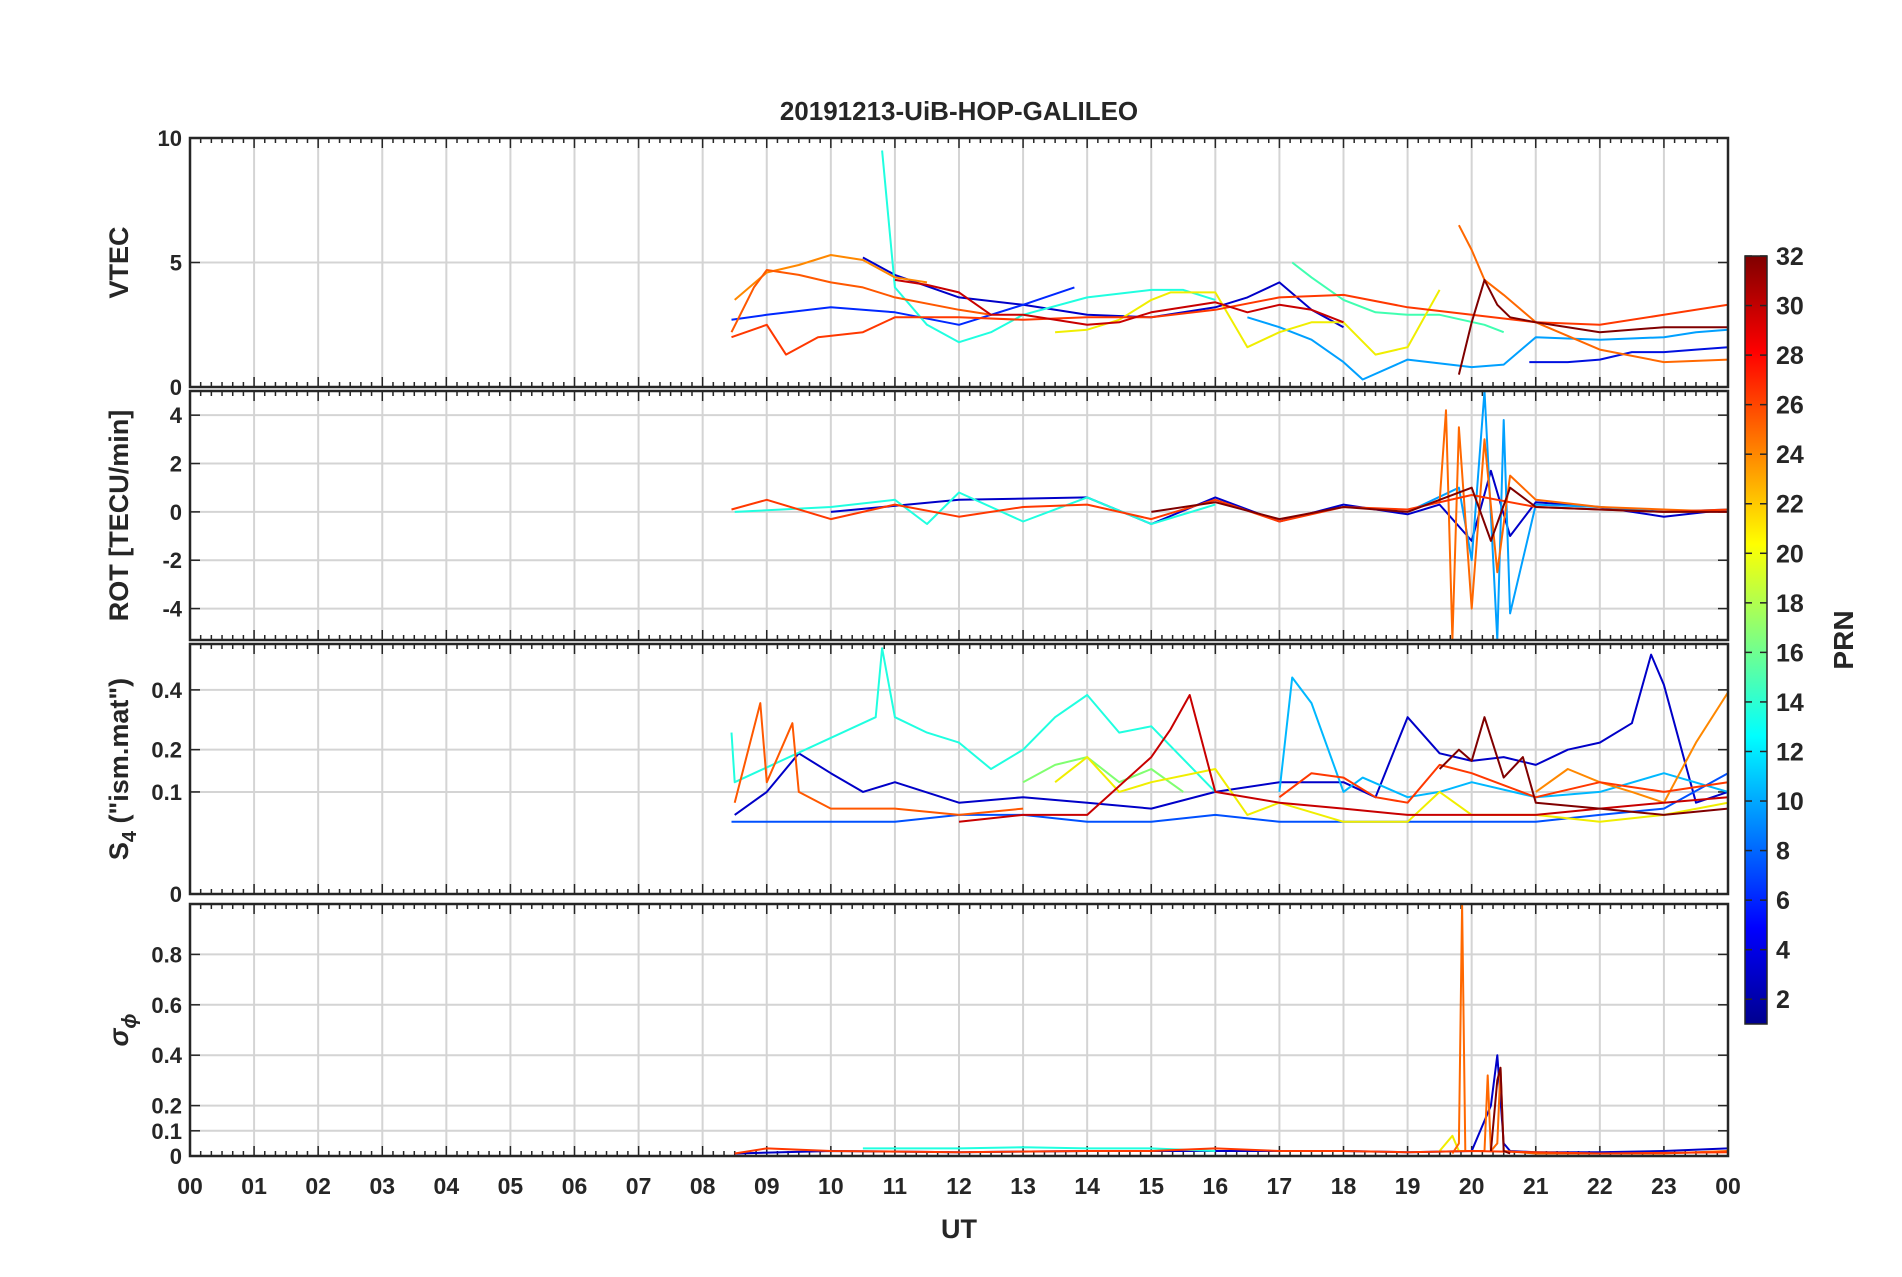  Describe the element at coordinates (1472, 1186) in the screenshot. I see `x-tick-label: 20` at that location.